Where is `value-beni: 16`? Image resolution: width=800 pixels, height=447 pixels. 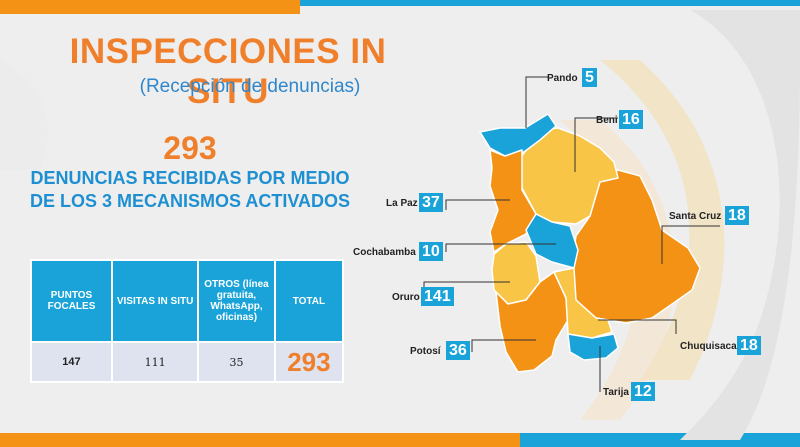
value-beni: 16 is located at coordinates (631, 119).